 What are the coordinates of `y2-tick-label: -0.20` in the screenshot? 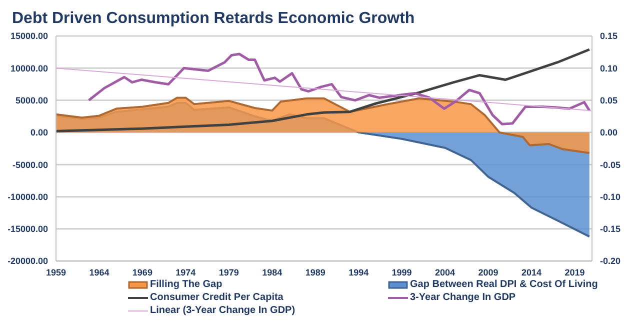 It's located at (610, 261).